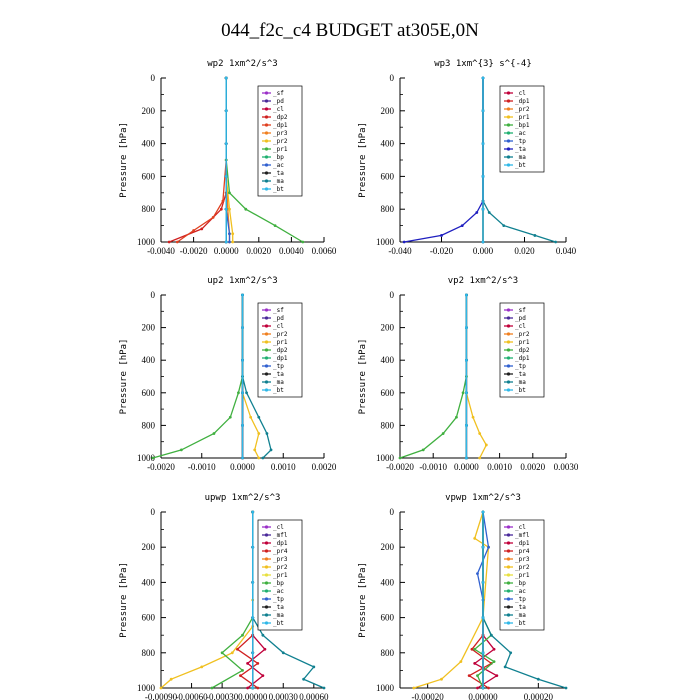  Describe the element at coordinates (291, 251) in the screenshot. I see `x-tick-label: 0.0040` at that location.